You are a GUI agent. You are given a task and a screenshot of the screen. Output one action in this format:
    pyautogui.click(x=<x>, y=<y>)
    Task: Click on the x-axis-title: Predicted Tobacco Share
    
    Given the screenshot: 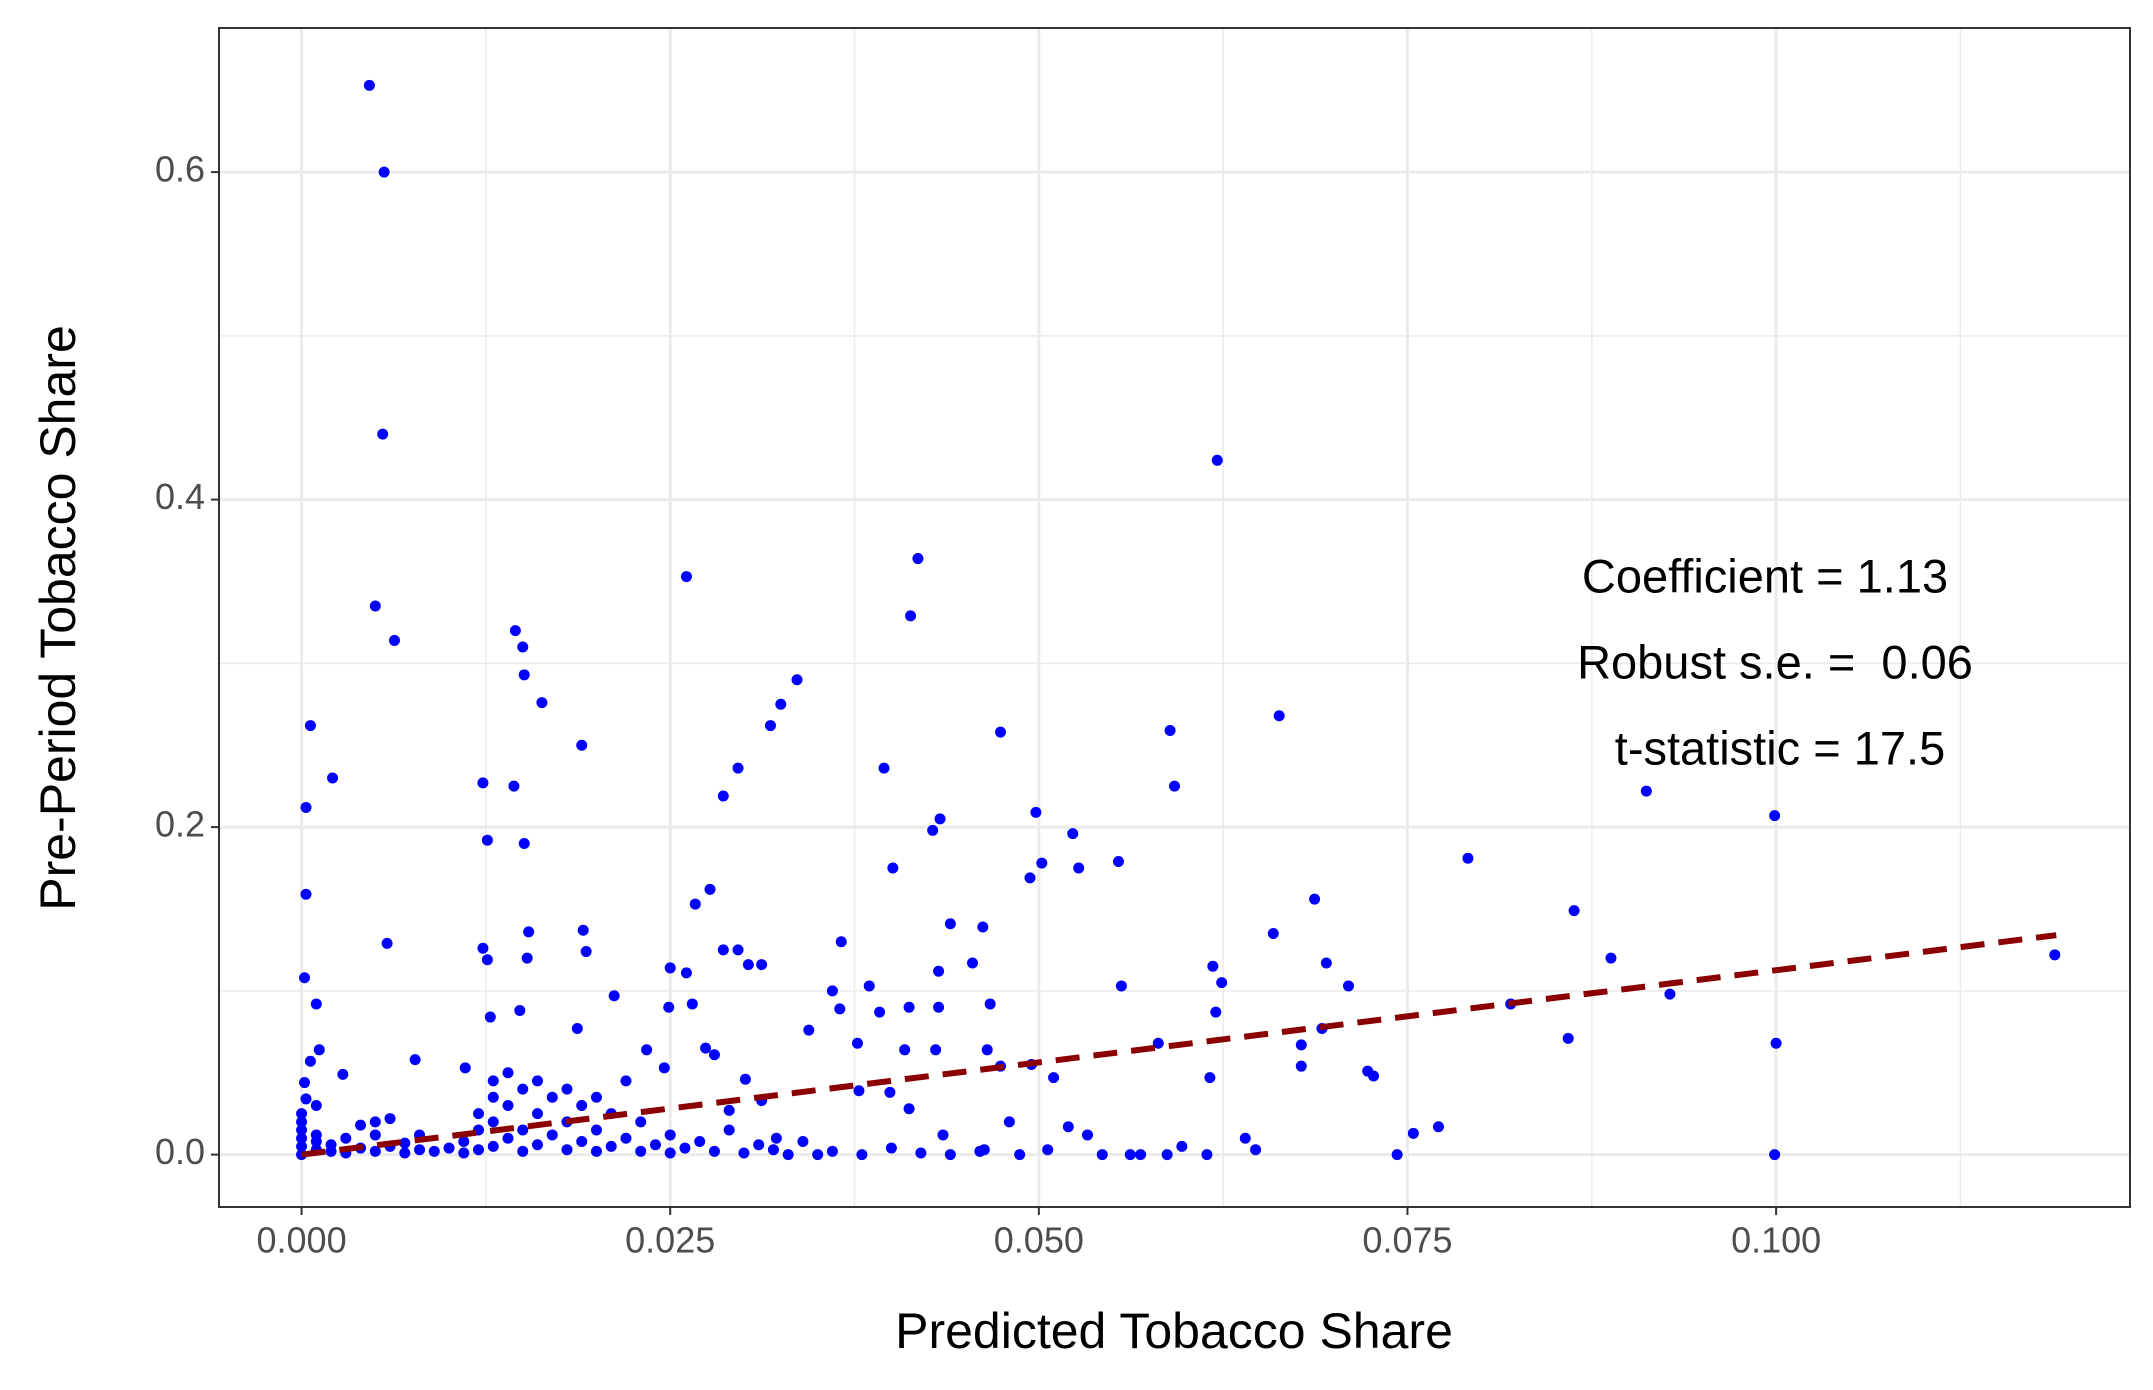 What is the action you would take?
    pyautogui.click(x=1174, y=1331)
    